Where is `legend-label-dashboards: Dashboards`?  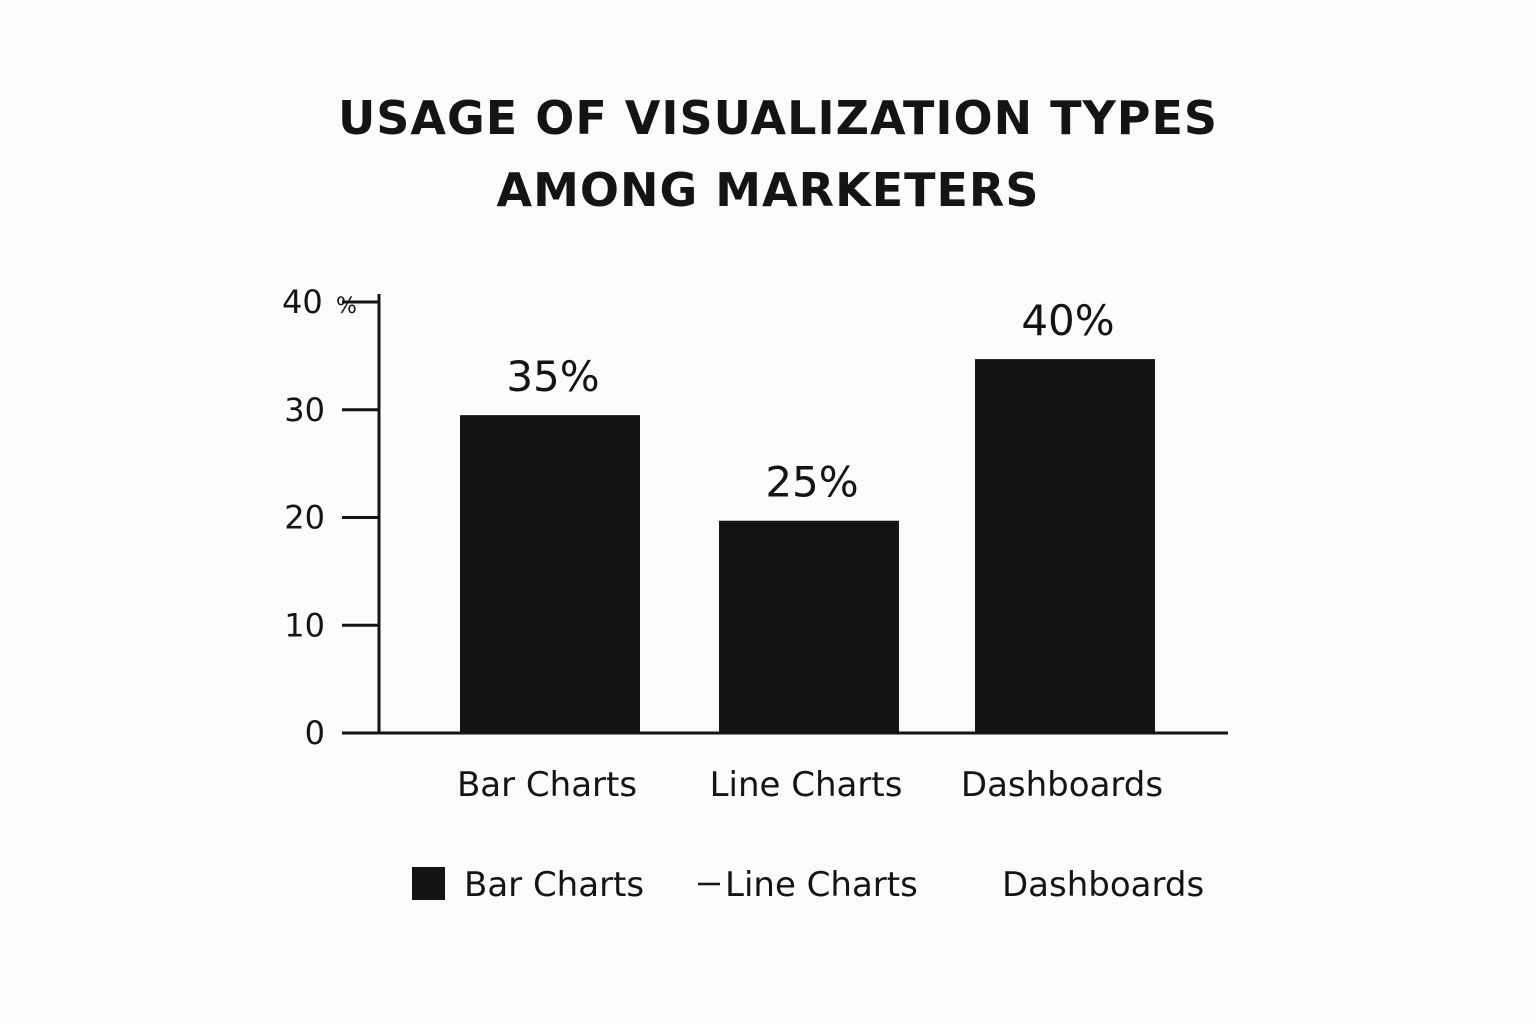 legend-label-dashboards: Dashboards is located at coordinates (1103, 885).